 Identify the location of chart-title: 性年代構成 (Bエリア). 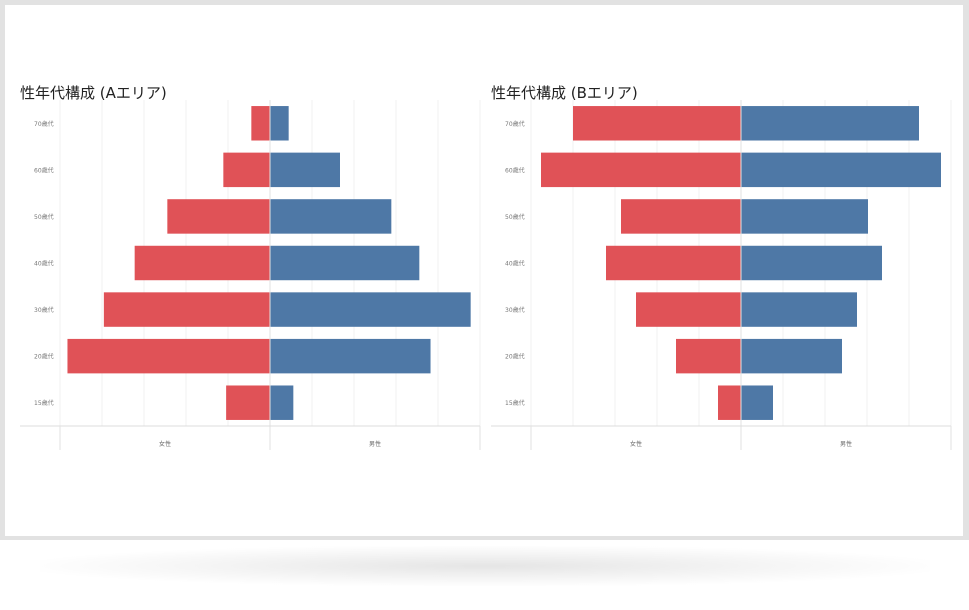
(564, 93).